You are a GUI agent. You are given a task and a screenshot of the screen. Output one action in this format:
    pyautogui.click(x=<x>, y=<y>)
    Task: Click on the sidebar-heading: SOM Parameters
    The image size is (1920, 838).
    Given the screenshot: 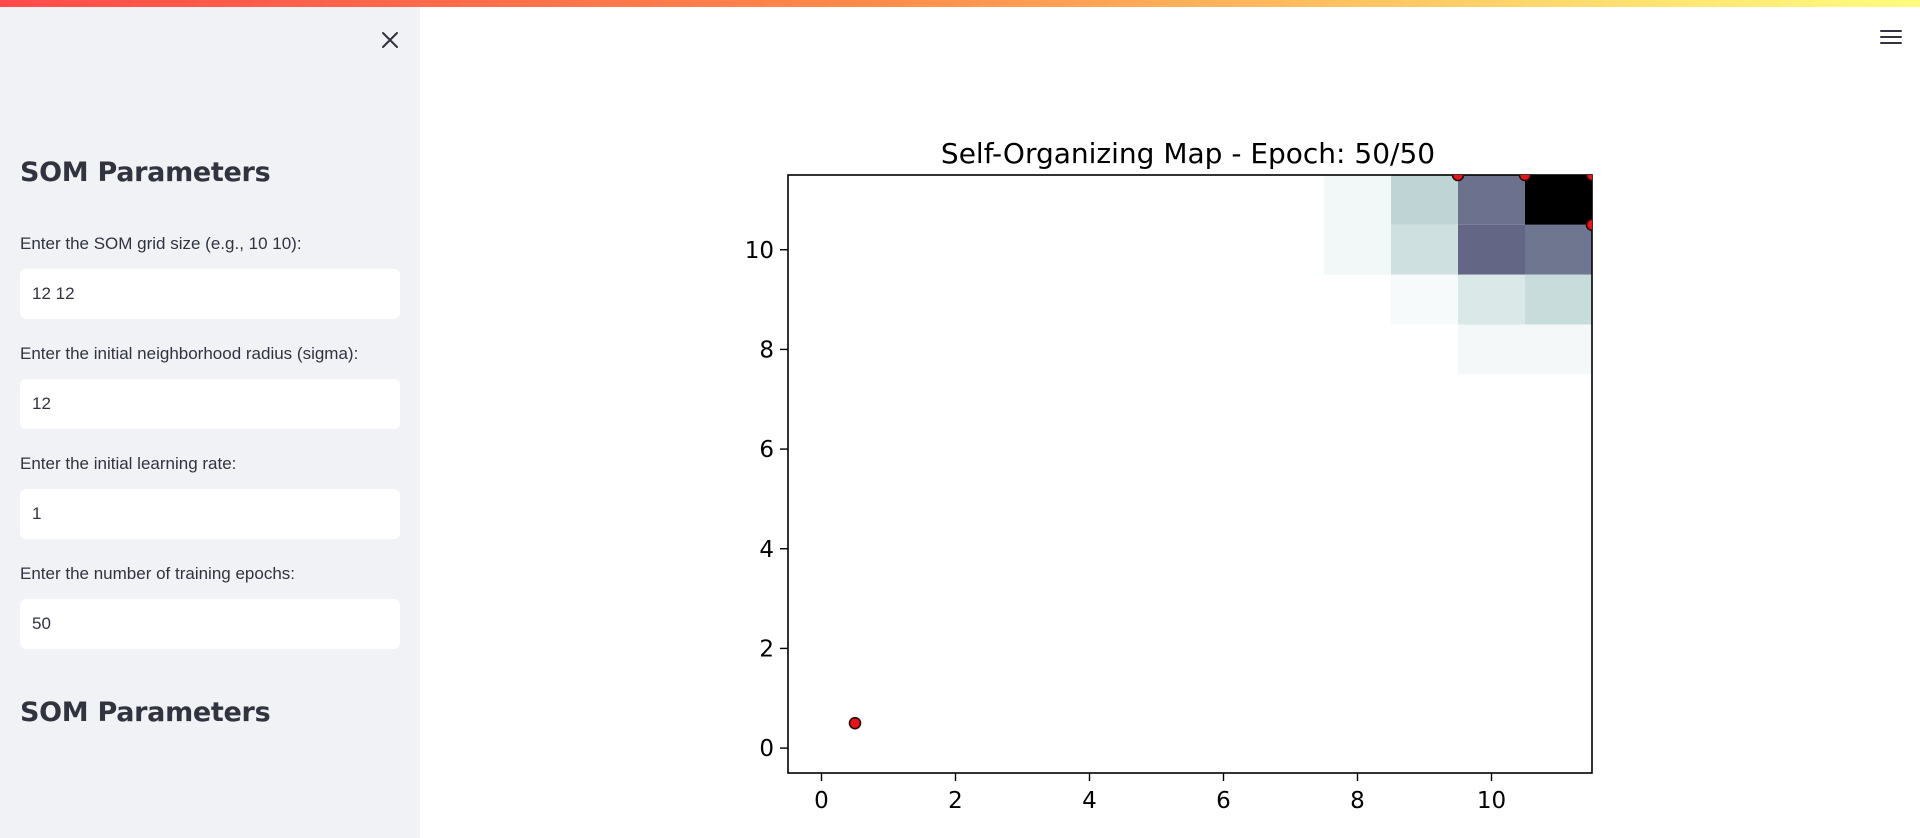 What is the action you would take?
    pyautogui.click(x=145, y=172)
    